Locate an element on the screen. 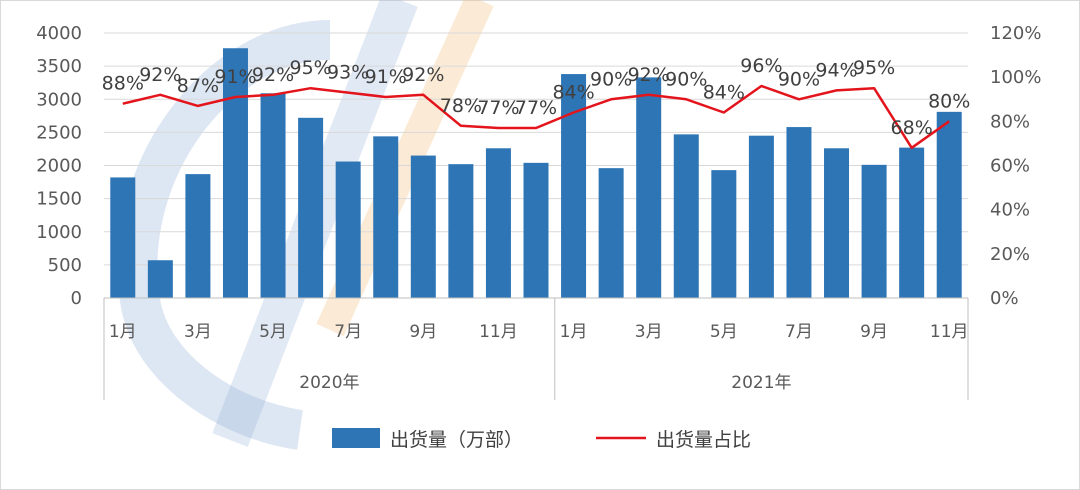  legend-bar-swatch is located at coordinates (356, 438).